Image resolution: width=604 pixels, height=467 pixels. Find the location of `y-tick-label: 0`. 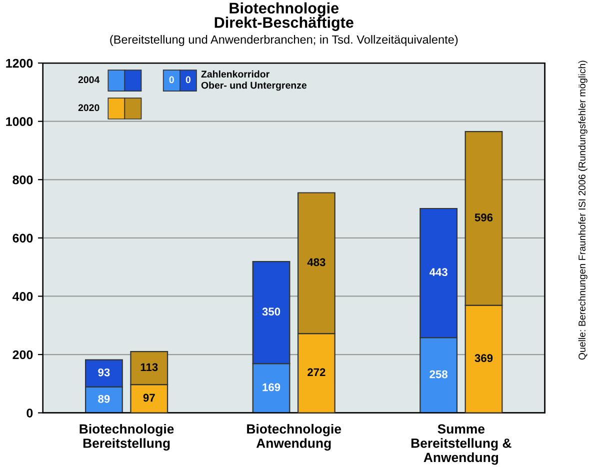

y-tick-label: 0 is located at coordinates (29, 413).